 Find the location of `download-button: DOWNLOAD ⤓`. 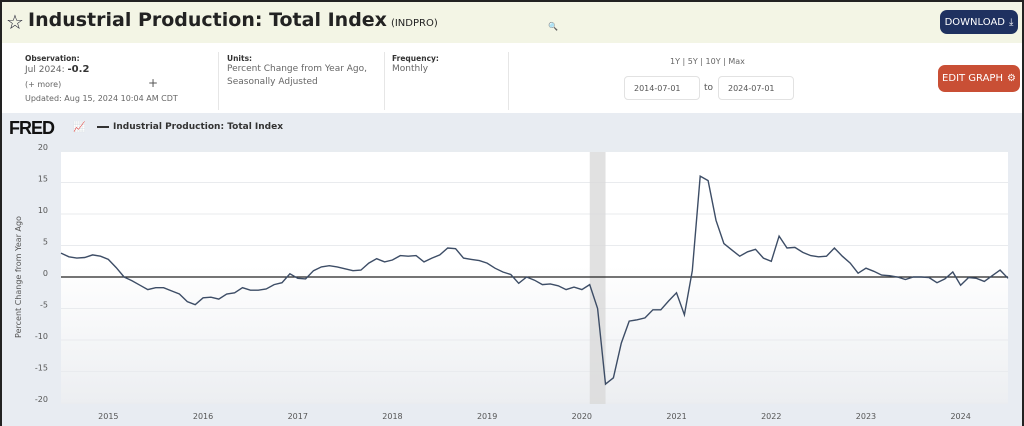

download-button: DOWNLOAD ⤓ is located at coordinates (979, 22).